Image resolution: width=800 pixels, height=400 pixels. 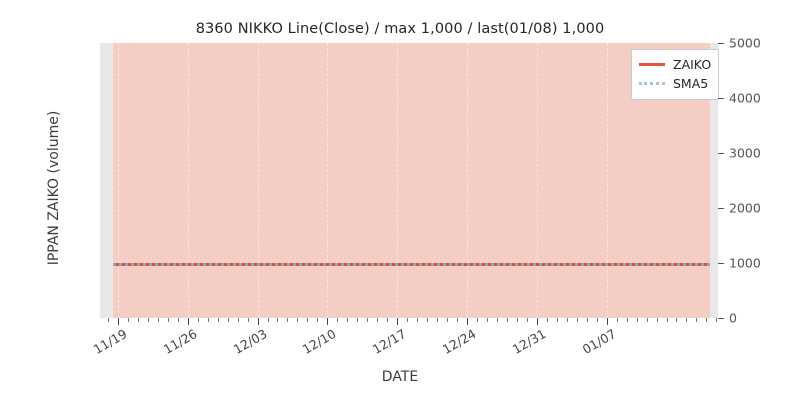 I want to click on y-axis-title: IPPAN ZAIKO (volume), so click(x=54, y=188).